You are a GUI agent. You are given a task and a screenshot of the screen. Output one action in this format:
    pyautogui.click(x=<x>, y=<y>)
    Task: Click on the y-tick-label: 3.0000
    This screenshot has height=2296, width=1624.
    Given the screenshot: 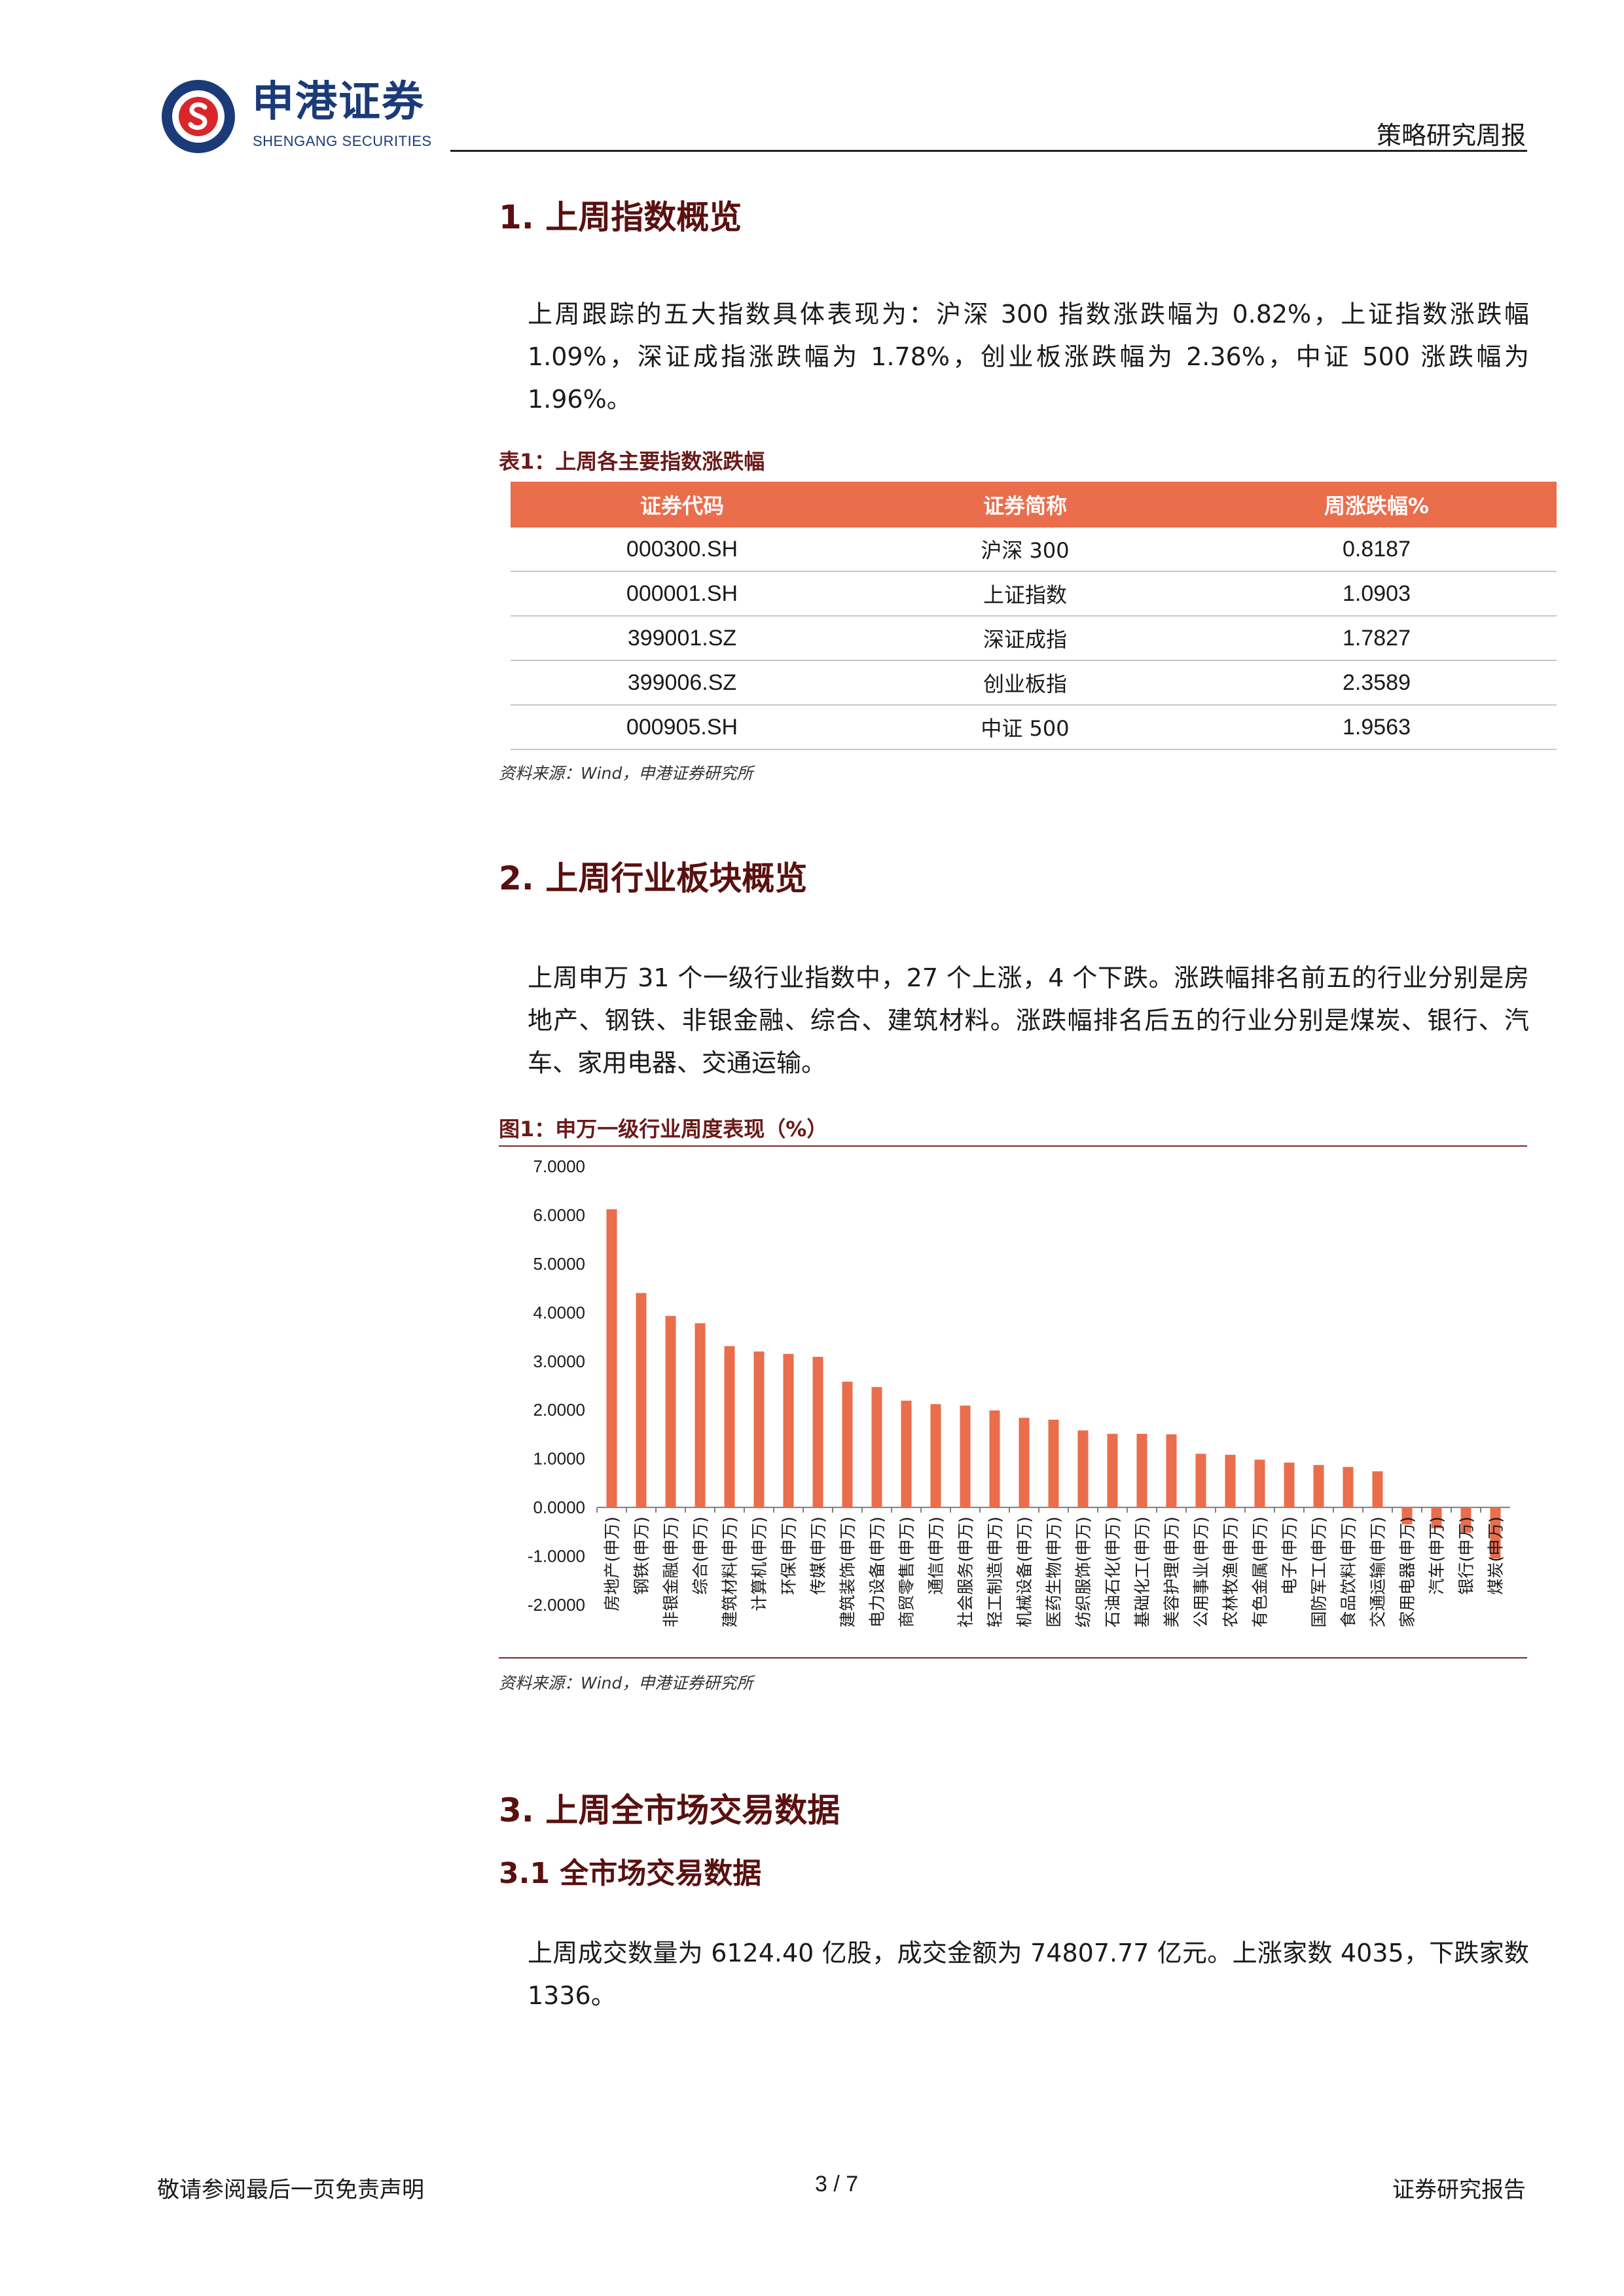 What is the action you would take?
    pyautogui.click(x=559, y=1361)
    